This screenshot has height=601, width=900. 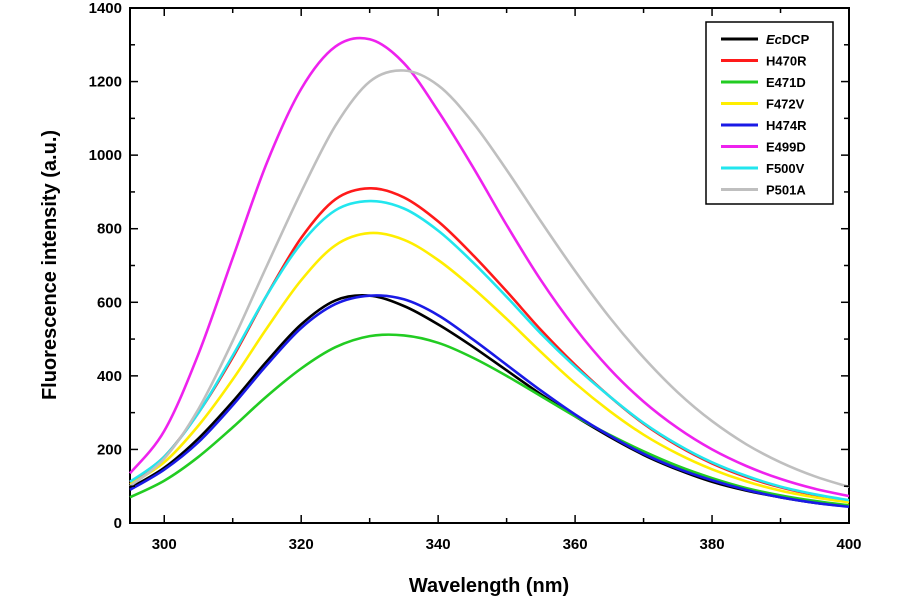 What do you see at coordinates (788, 39) in the screenshot?
I see `legend-label: EcDCP` at bounding box center [788, 39].